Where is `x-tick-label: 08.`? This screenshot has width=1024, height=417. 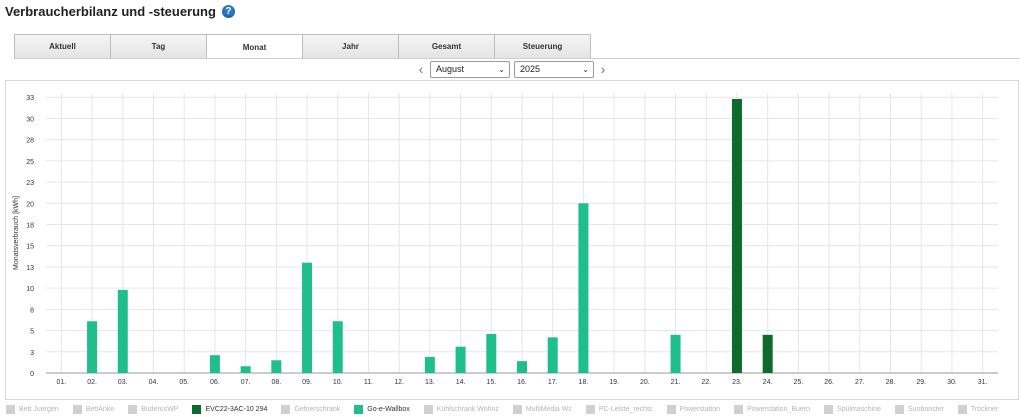
x-tick-label: 08. is located at coordinates (276, 382).